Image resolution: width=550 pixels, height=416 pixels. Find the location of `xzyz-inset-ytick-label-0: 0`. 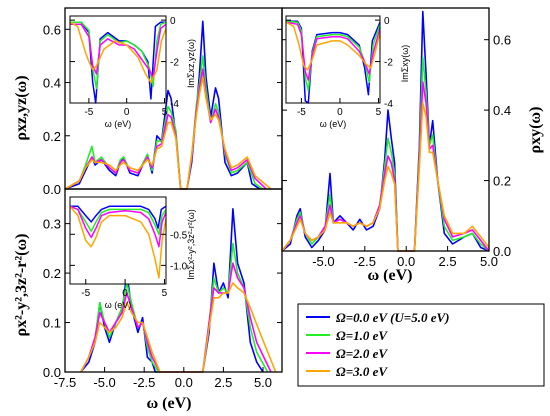

xzyz-inset-ytick-label-0: 0 is located at coordinates (173, 21).